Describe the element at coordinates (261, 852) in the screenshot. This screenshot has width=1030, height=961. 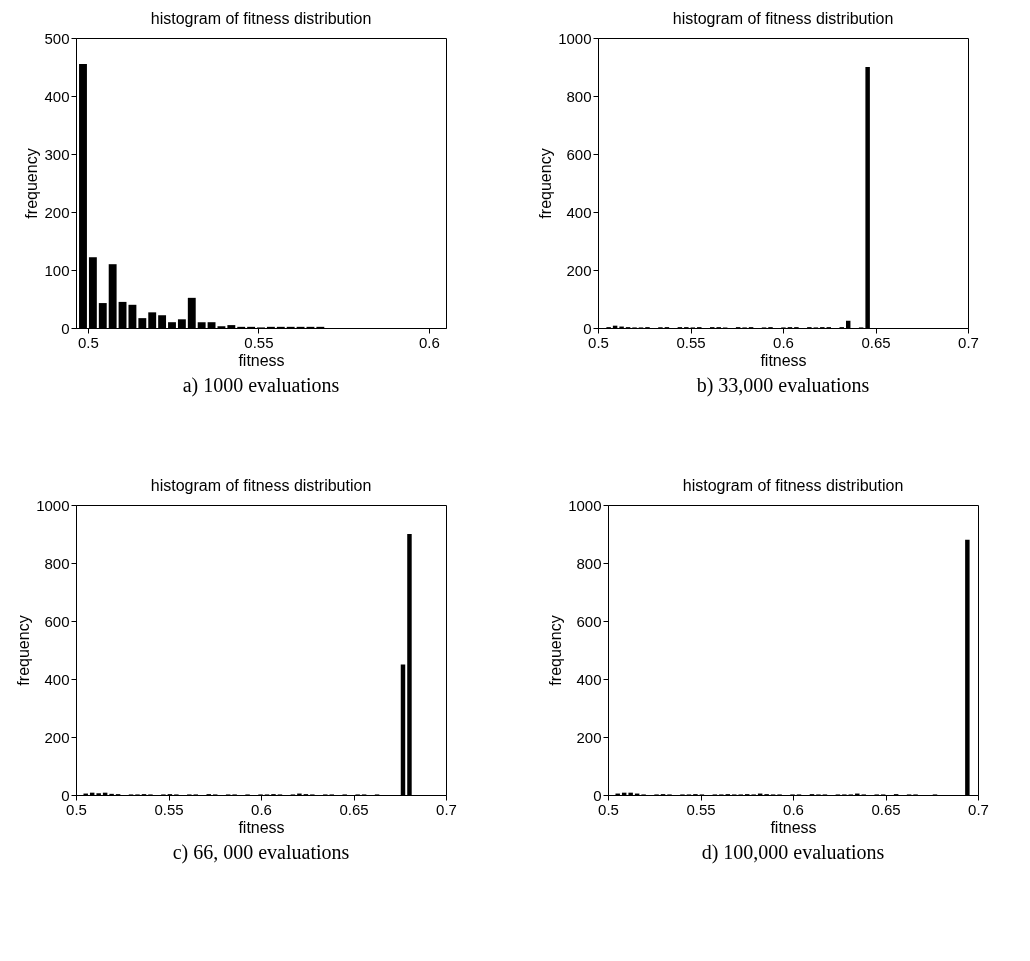
I see `text: c) 66, 000 evaluations` at that location.